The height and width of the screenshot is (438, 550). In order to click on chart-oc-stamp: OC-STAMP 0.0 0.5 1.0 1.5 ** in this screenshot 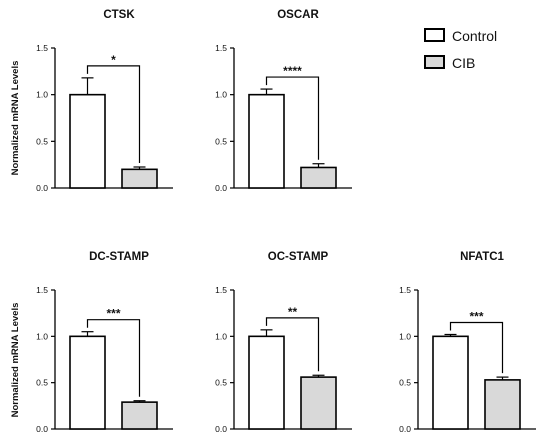, I will do `click(283, 342)`.